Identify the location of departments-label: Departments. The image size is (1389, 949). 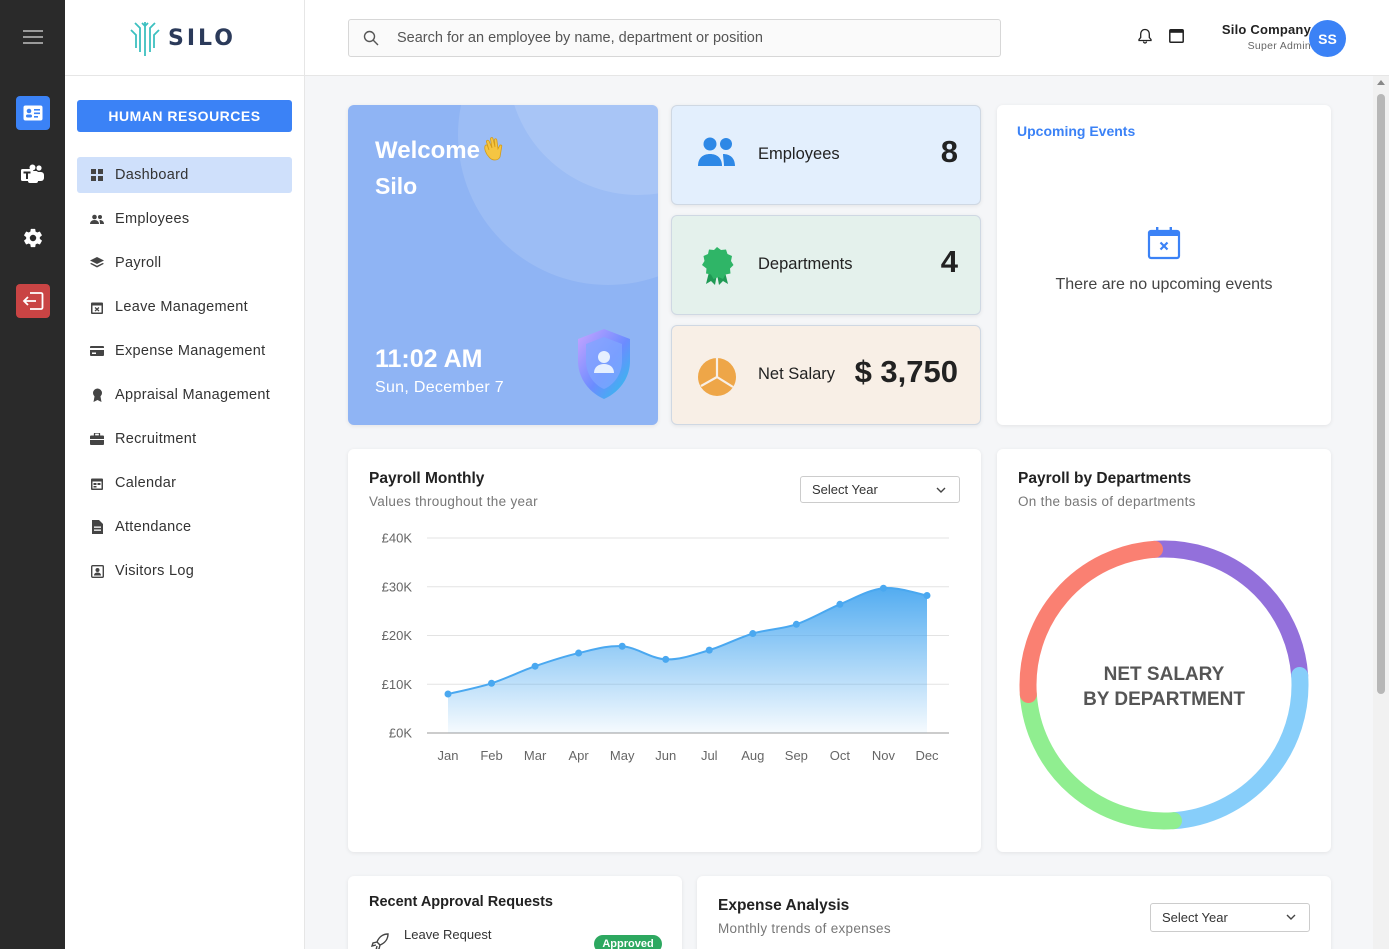
(805, 264).